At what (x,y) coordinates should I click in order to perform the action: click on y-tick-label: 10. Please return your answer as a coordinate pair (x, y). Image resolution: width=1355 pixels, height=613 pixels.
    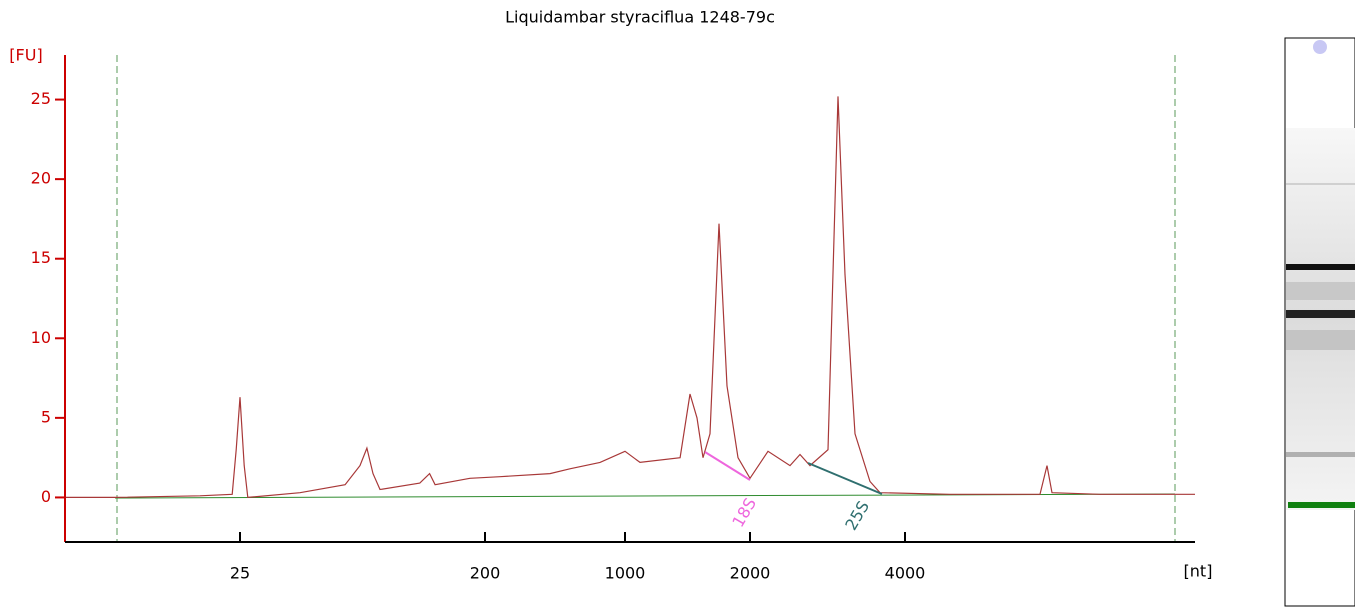
    Looking at the image, I should click on (41, 337).